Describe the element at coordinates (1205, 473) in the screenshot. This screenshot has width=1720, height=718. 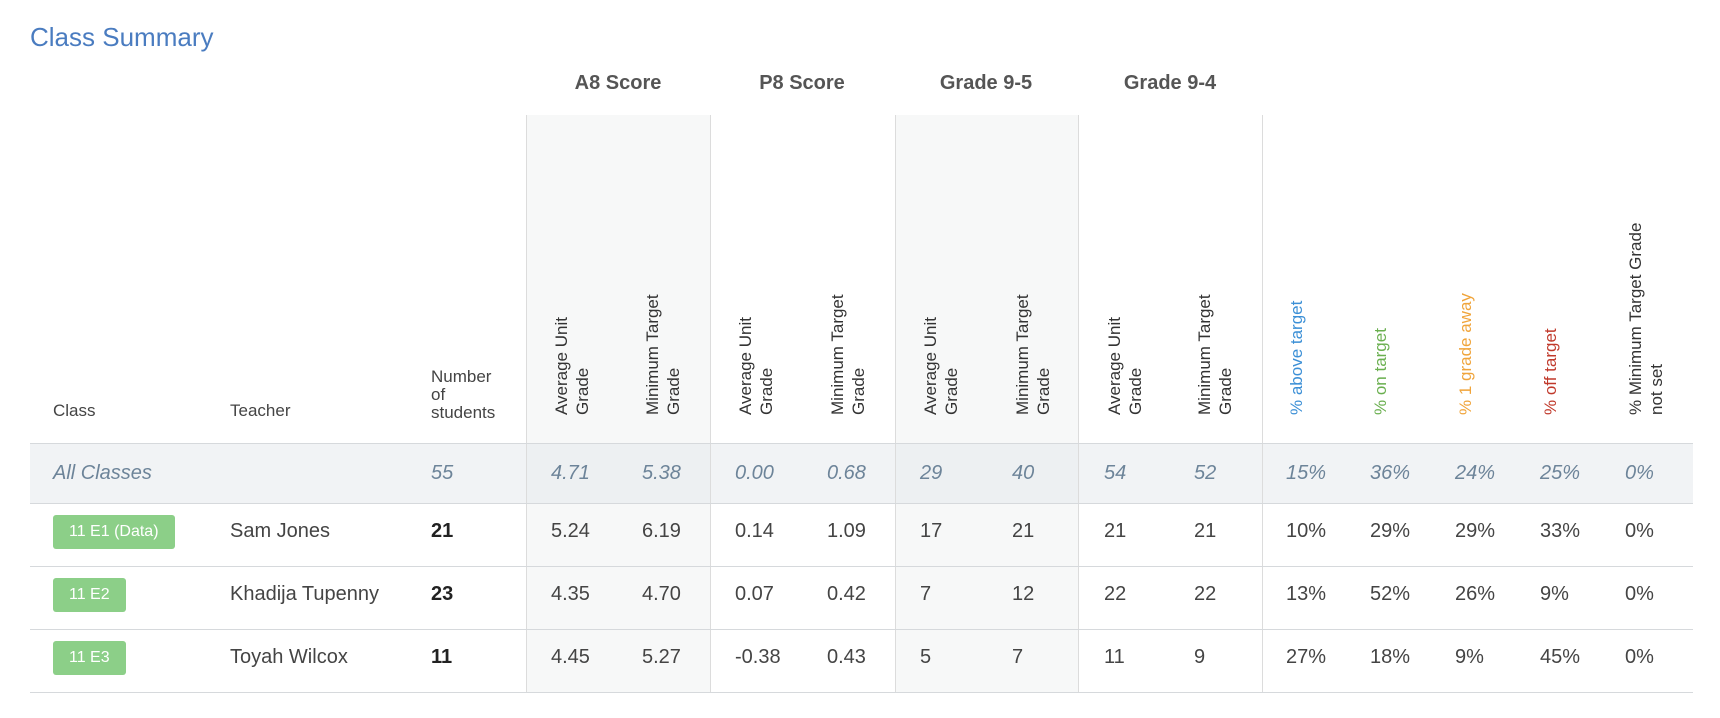
I see `all-classes-value: 52` at that location.